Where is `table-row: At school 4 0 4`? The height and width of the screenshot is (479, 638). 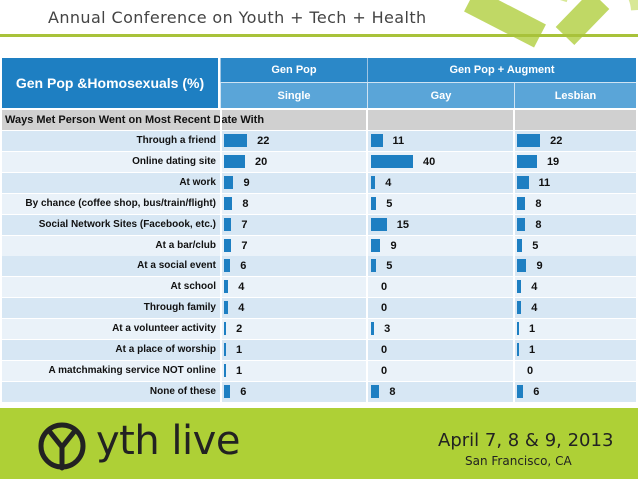
table-row: At school 4 0 4 is located at coordinates (319, 287).